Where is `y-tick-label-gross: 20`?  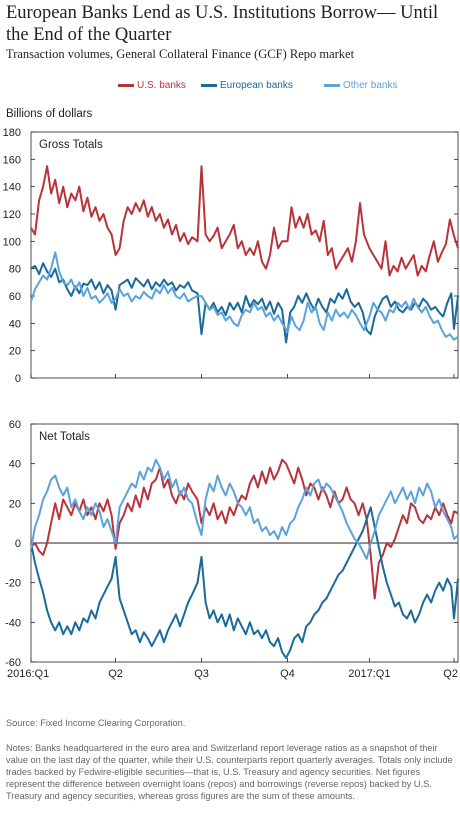 y-tick-label-gross: 20 is located at coordinates (15, 352).